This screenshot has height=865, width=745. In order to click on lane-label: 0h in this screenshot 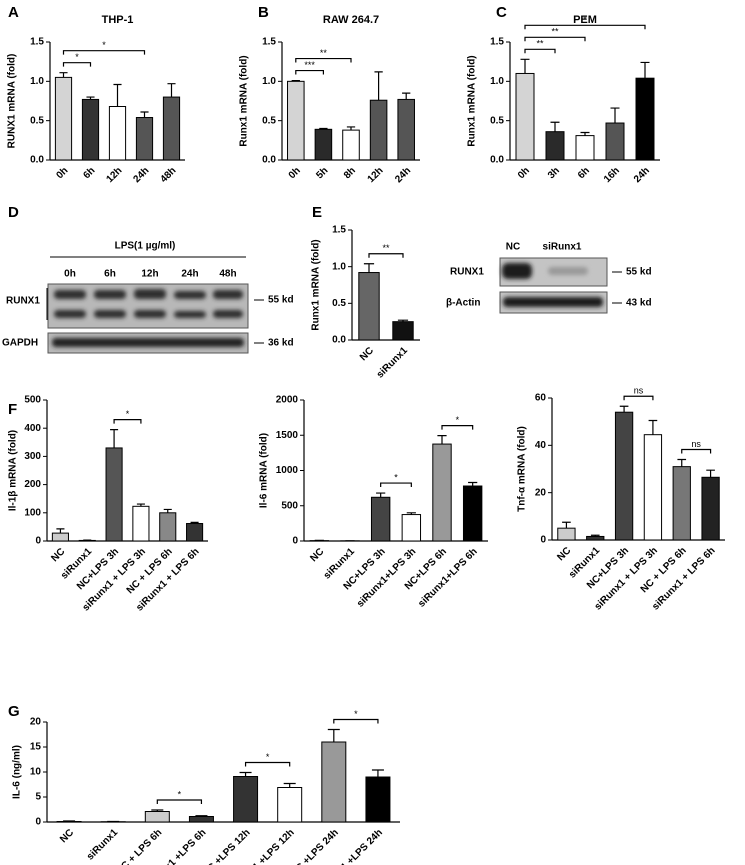, I will do `click(70, 274)`.